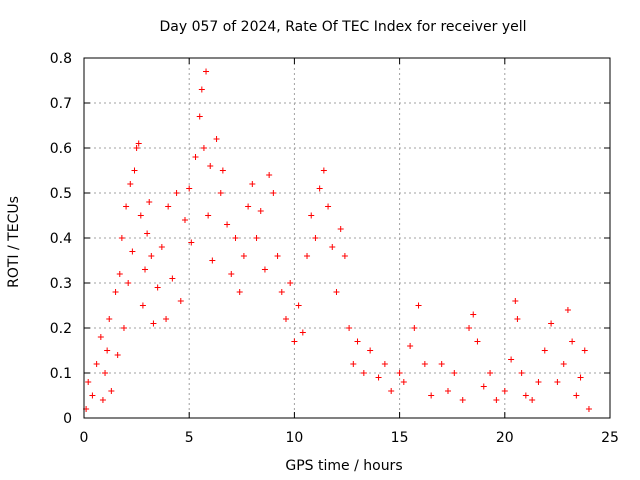  Describe the element at coordinates (61, 149) in the screenshot. I see `y-tick-label: 0.6` at that location.